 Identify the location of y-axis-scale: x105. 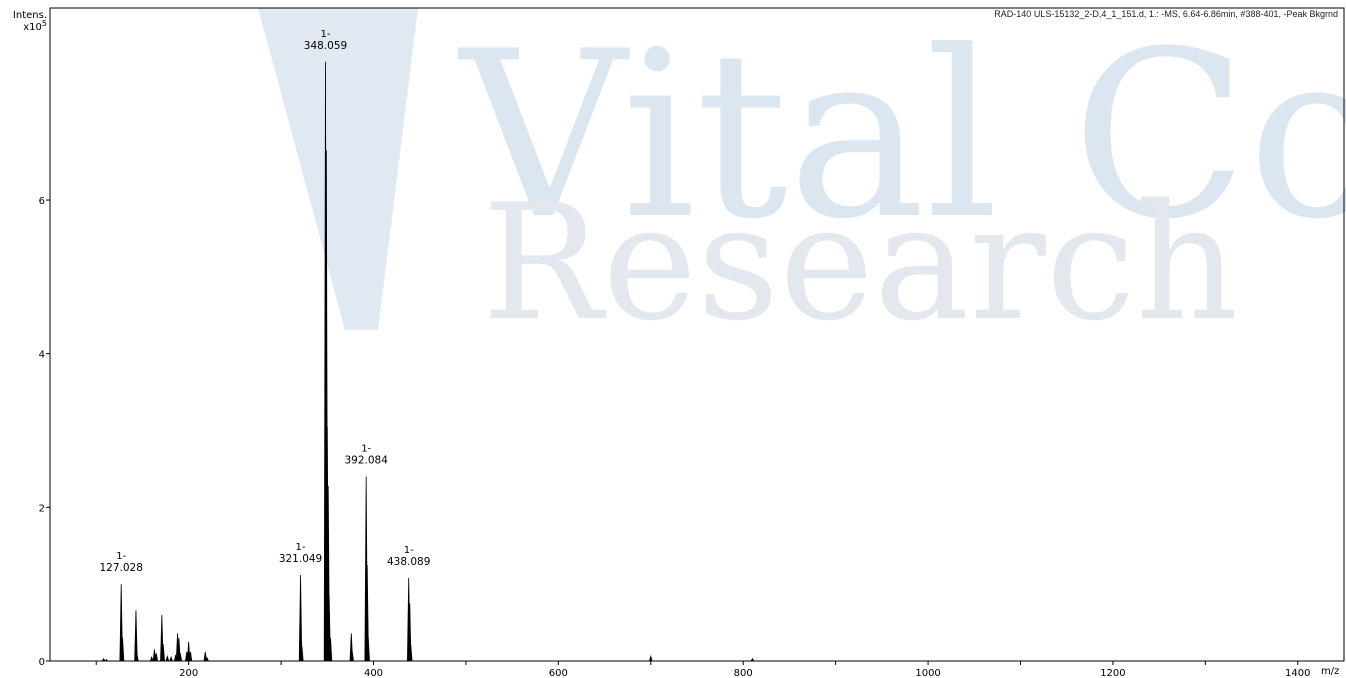
(35, 26).